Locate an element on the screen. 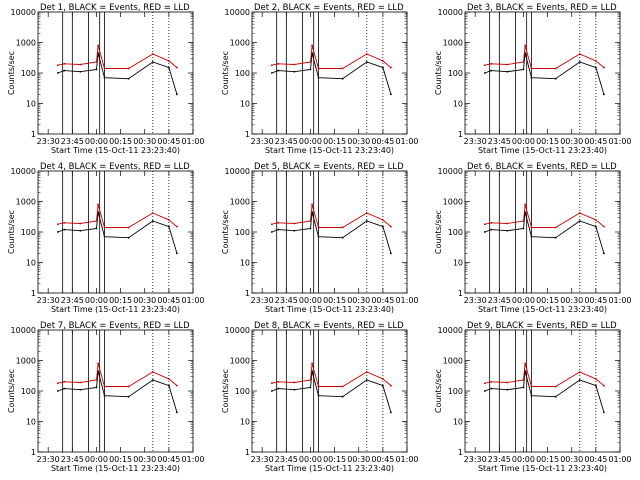 The image size is (640, 480). x-tick-label: 23:45 is located at coordinates (286, 459).